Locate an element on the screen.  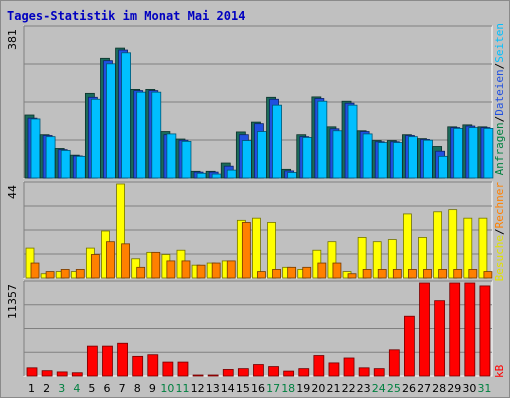
x-tick-label: 16 is located at coordinates (258, 388).